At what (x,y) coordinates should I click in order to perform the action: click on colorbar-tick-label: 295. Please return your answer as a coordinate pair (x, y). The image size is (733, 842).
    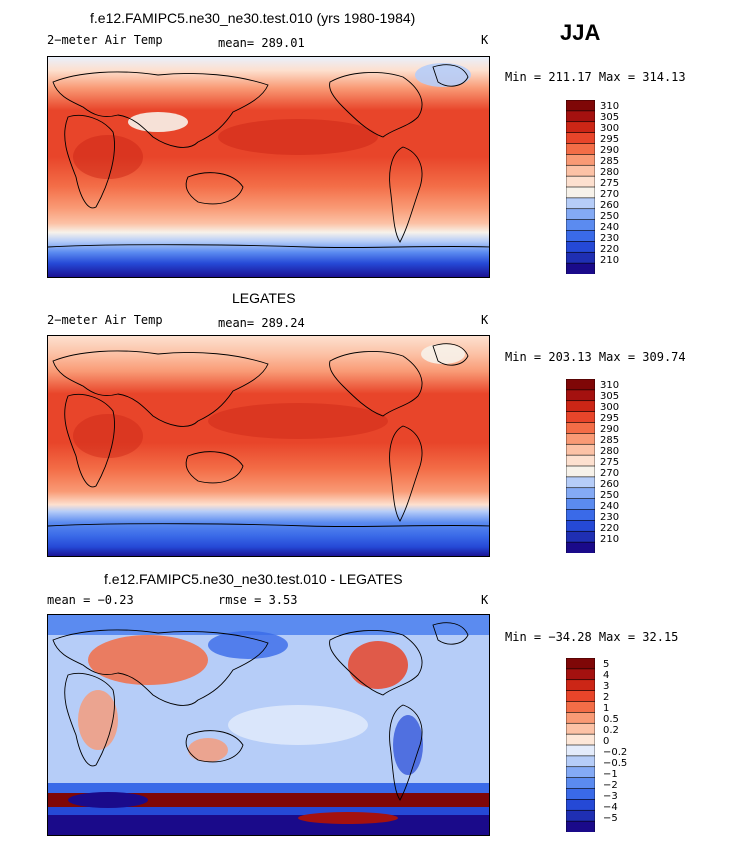
    Looking at the image, I should click on (610, 139).